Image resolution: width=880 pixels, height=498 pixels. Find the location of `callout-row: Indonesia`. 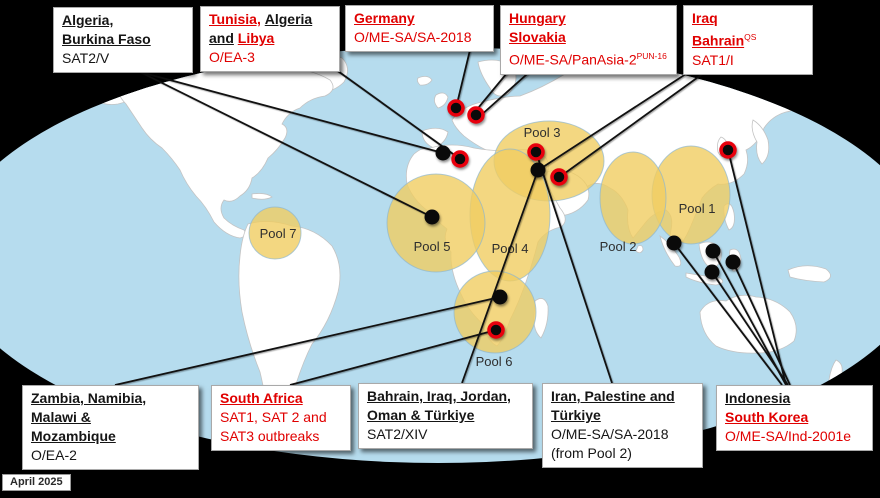

callout-row: Indonesia is located at coordinates (794, 398).